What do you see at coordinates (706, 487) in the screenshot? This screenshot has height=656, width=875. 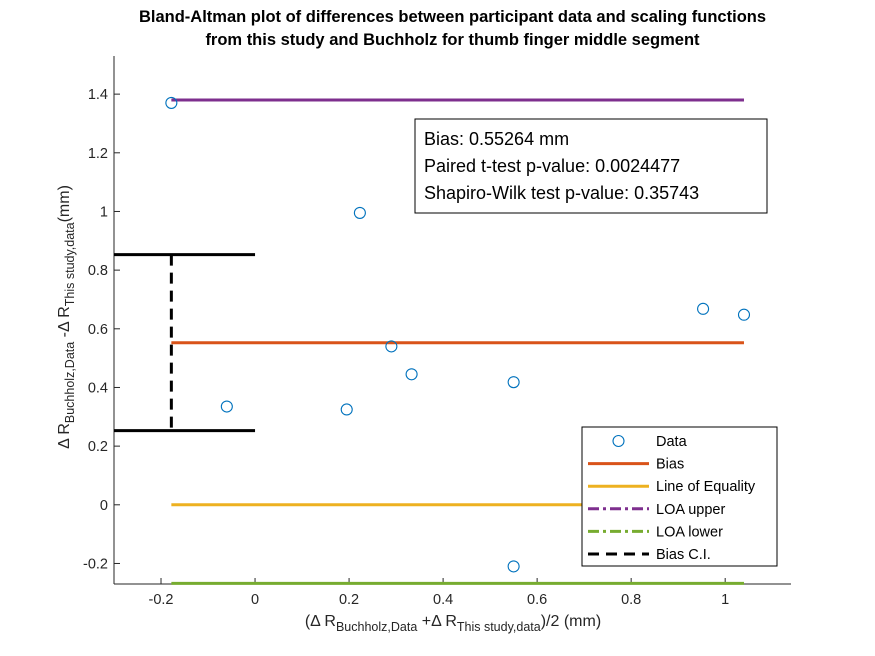 I see `legend-label: Line of Equality` at bounding box center [706, 487].